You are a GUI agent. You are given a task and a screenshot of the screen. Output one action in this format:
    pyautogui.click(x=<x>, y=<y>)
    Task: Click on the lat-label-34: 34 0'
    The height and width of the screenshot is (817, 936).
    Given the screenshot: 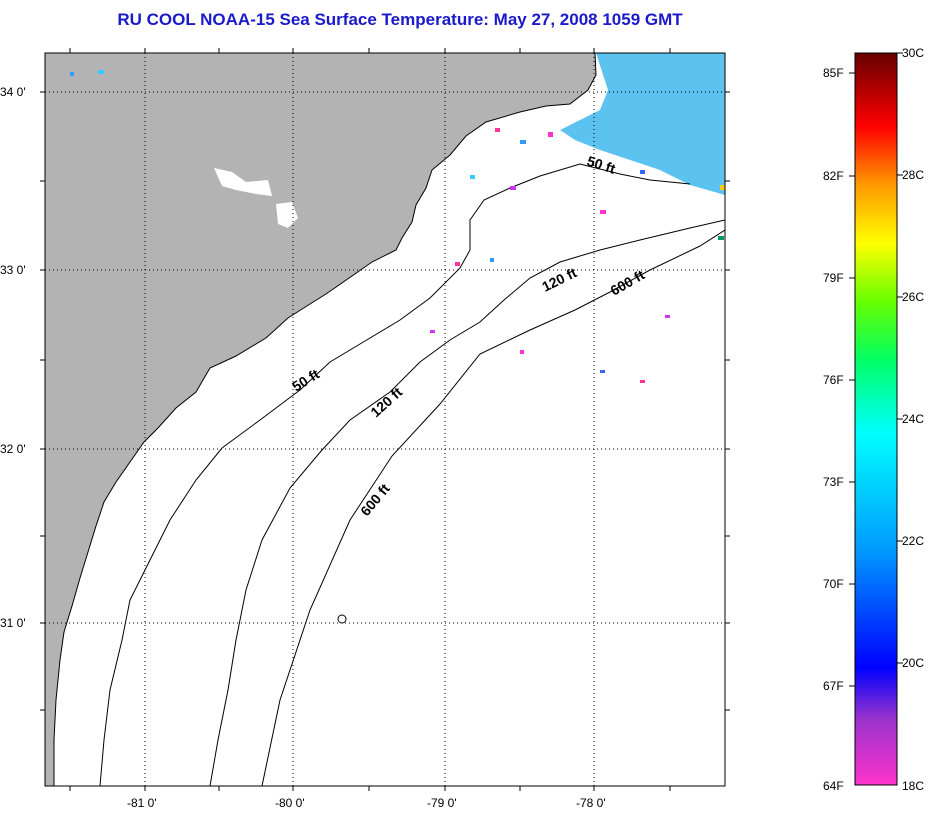 What is the action you would take?
    pyautogui.click(x=13, y=92)
    